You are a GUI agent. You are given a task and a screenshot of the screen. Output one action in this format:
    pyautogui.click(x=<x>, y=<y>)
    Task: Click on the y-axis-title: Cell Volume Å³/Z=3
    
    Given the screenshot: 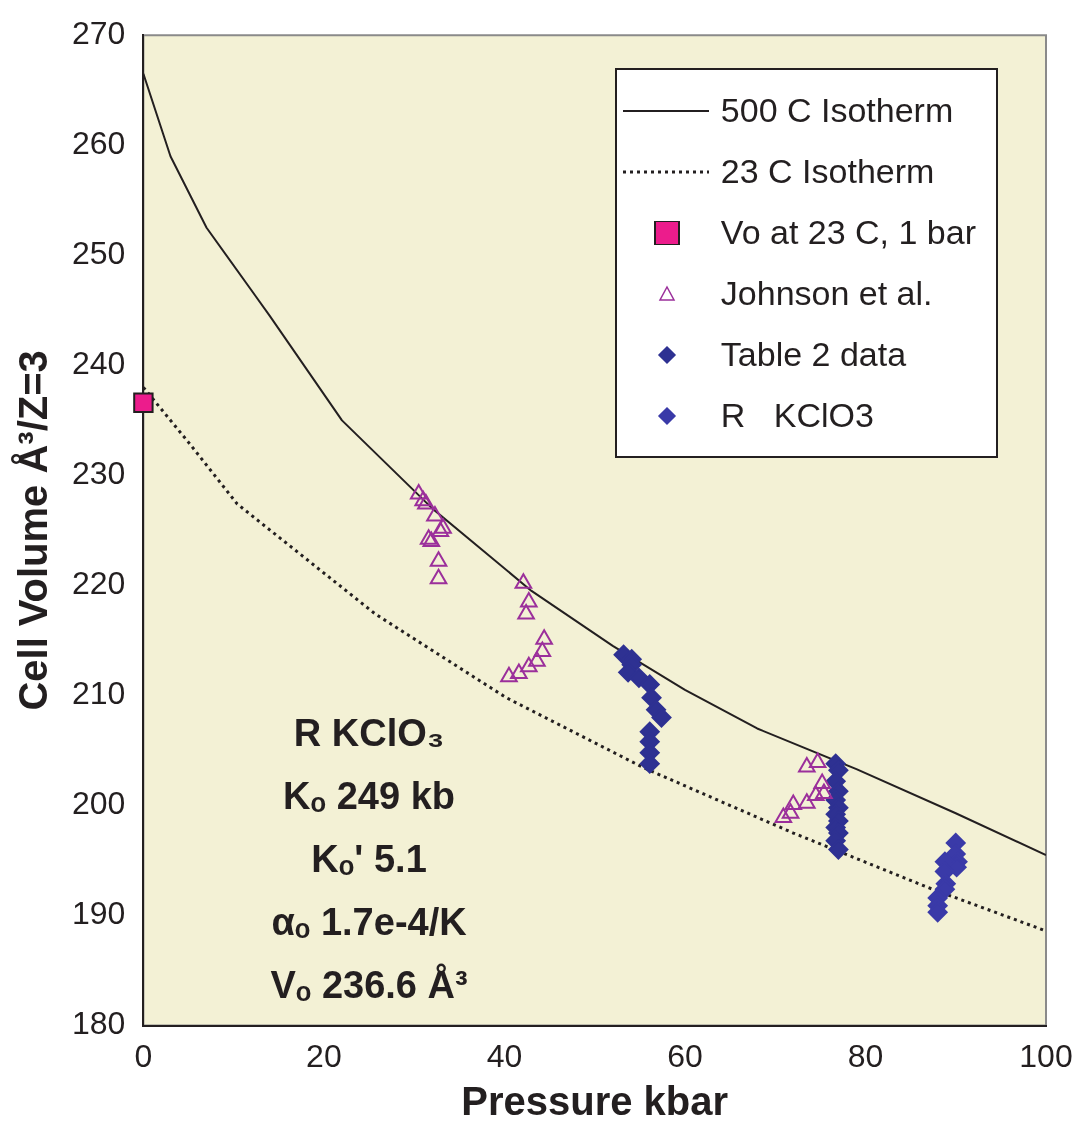 What is the action you would take?
    pyautogui.click(x=33, y=530)
    